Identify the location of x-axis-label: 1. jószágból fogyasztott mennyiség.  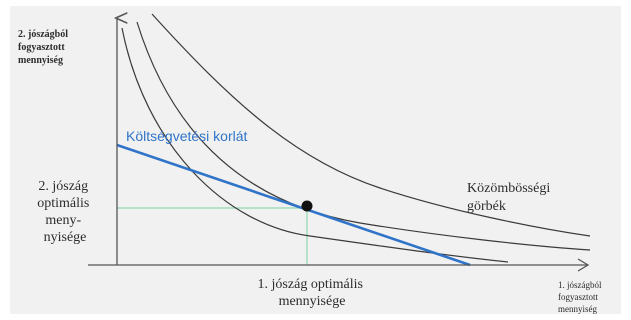
(581, 297).